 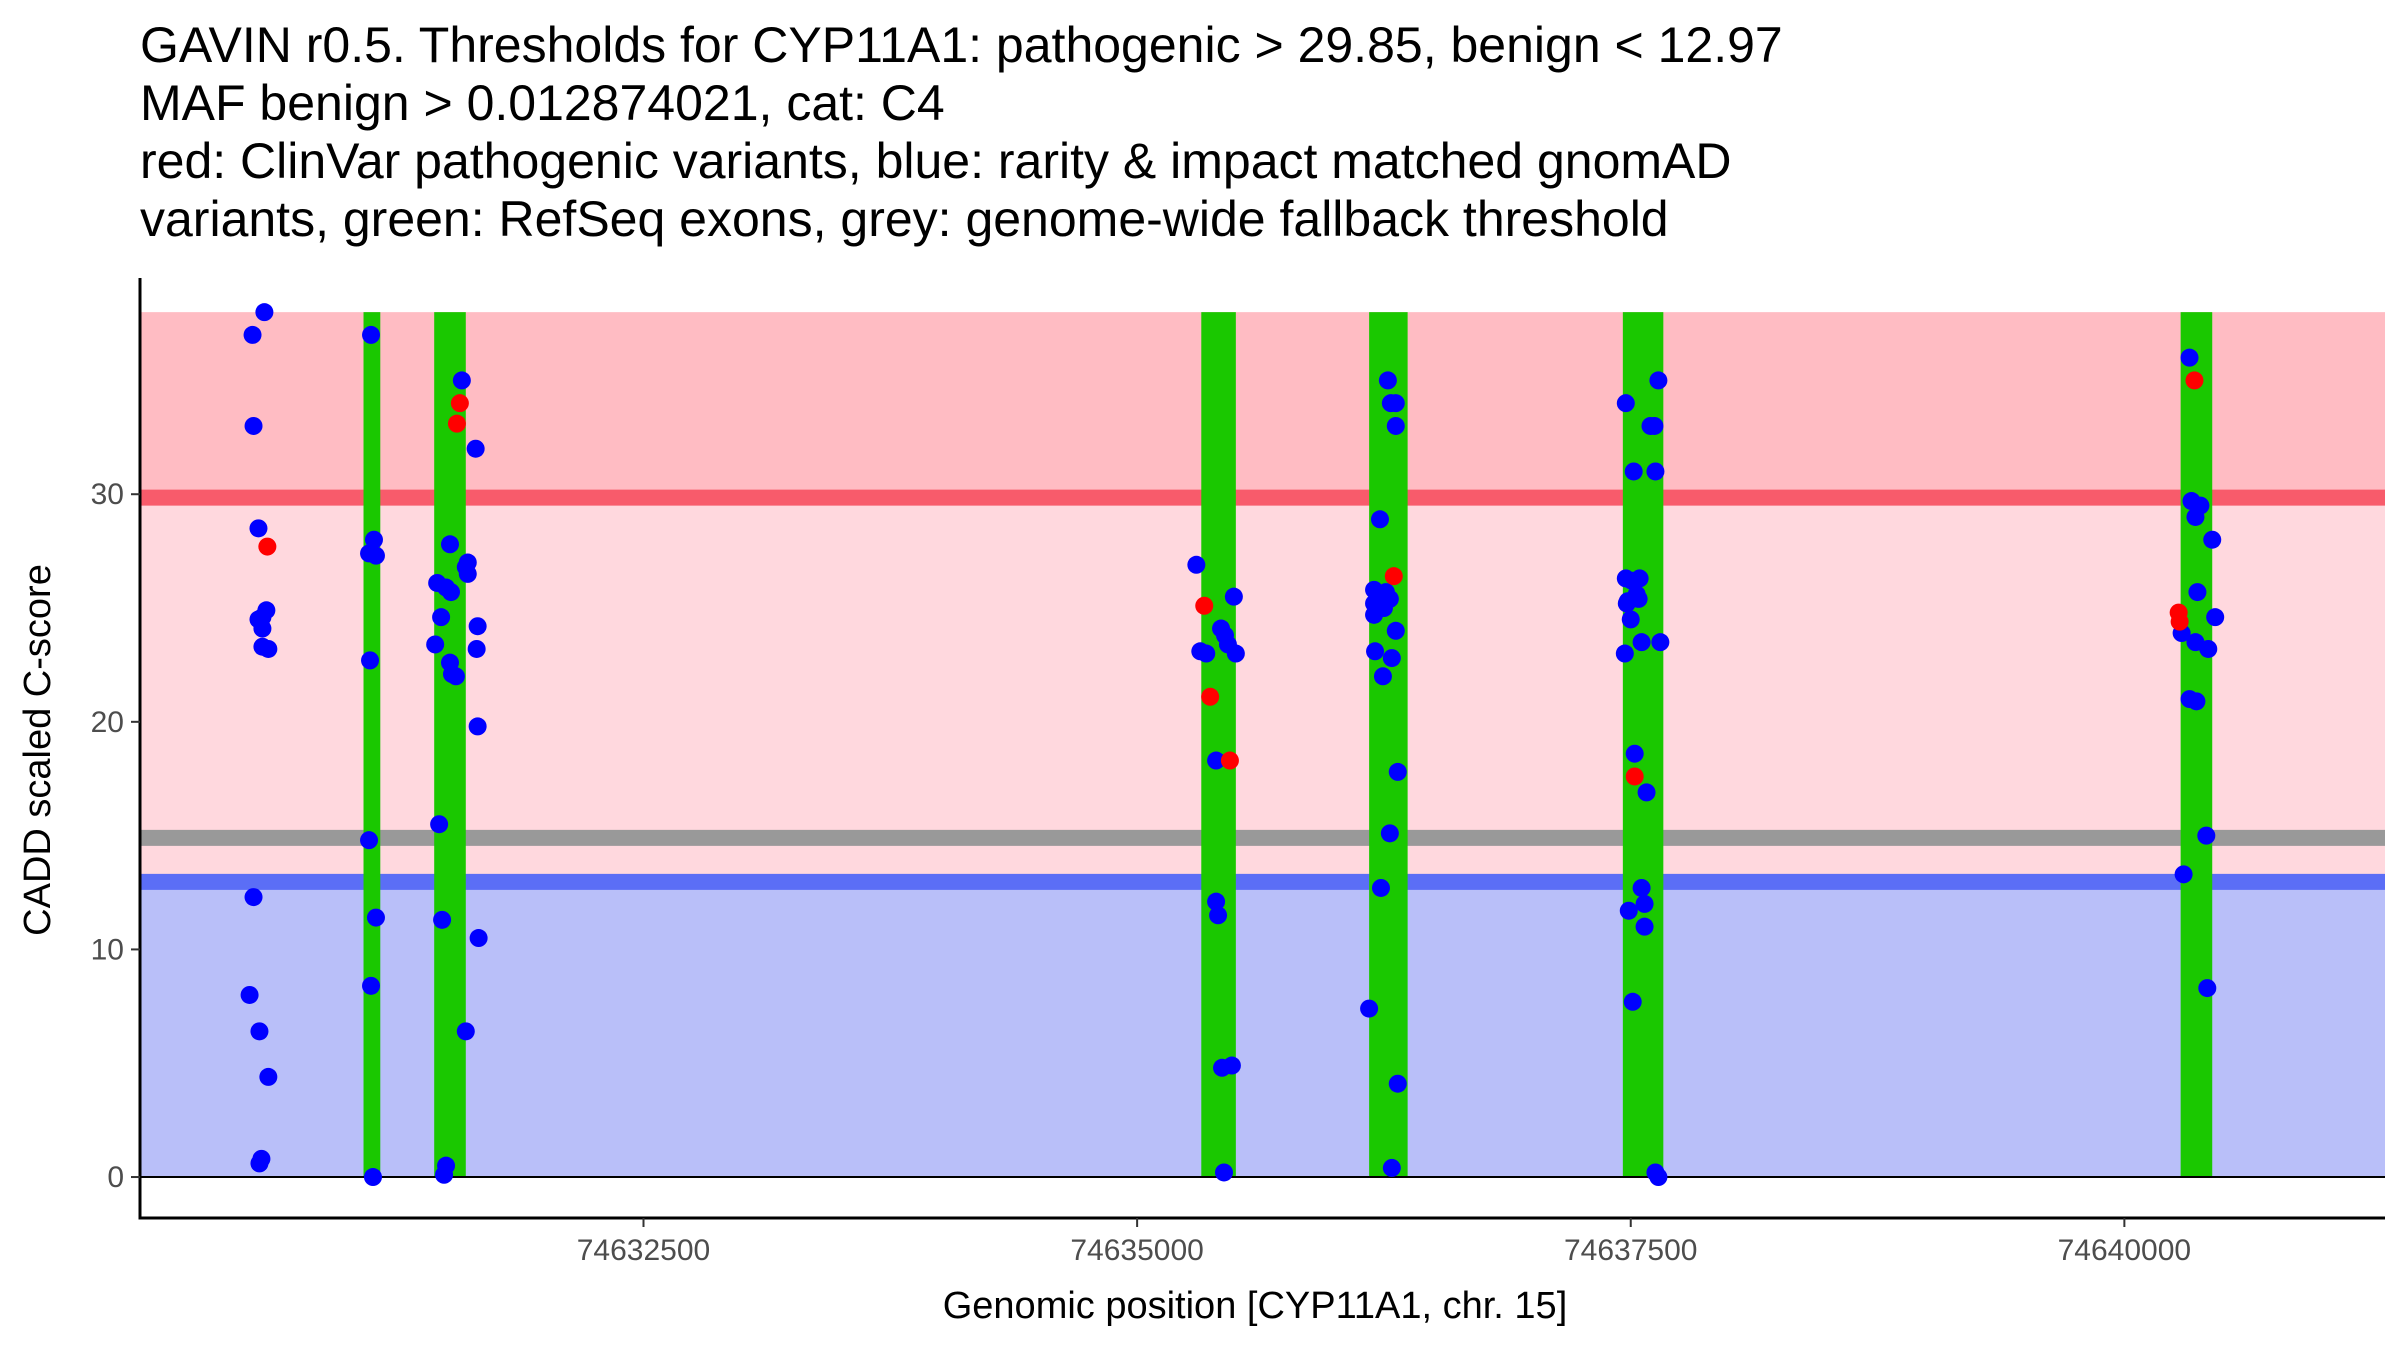 What do you see at coordinates (1262, 405) in the screenshot?
I see `pathogenic-region` at bounding box center [1262, 405].